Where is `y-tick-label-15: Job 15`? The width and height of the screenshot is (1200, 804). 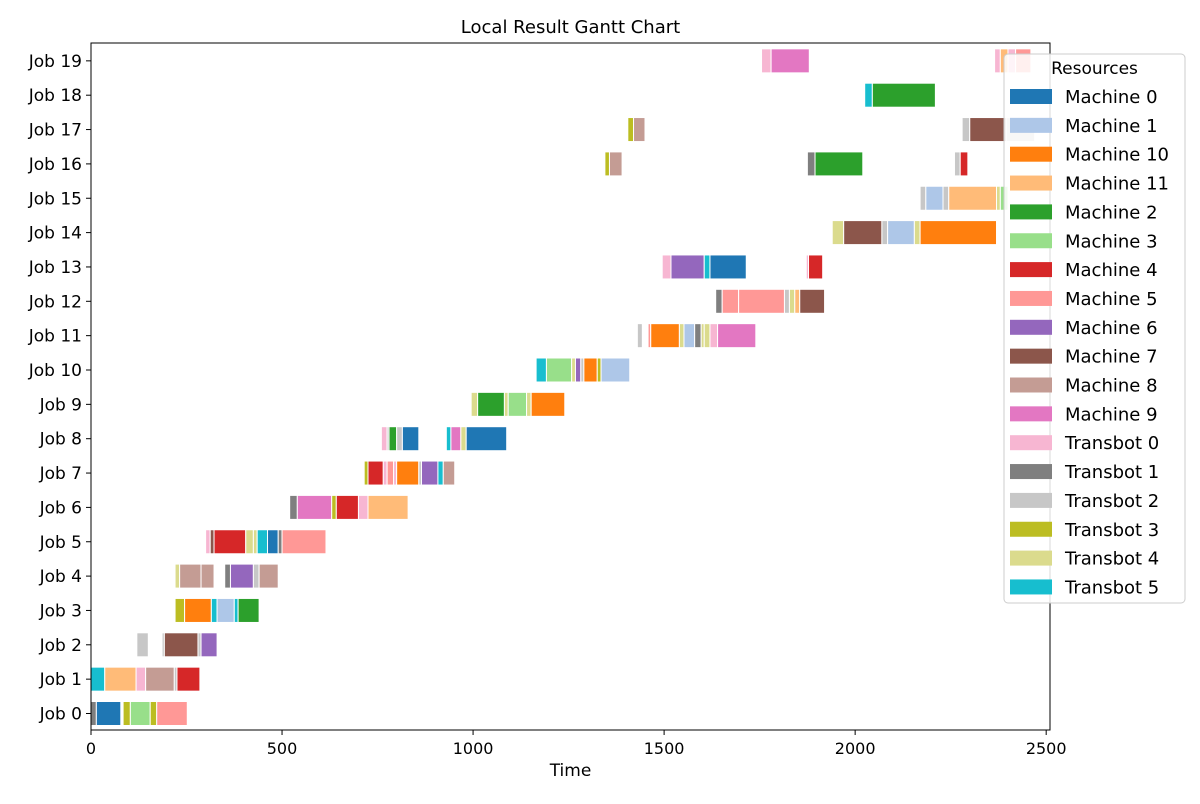
y-tick-label-15: Job 15 is located at coordinates (55, 199).